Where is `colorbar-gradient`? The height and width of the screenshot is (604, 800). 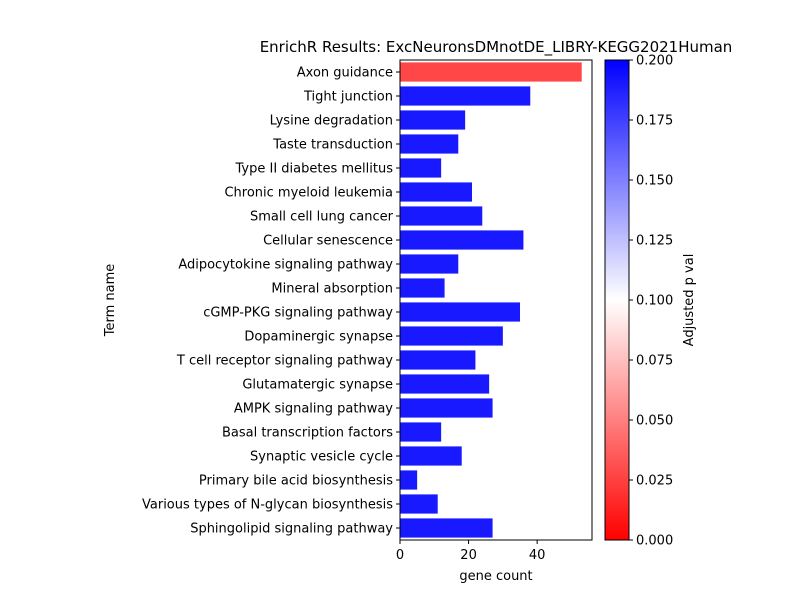 colorbar-gradient is located at coordinates (617, 300).